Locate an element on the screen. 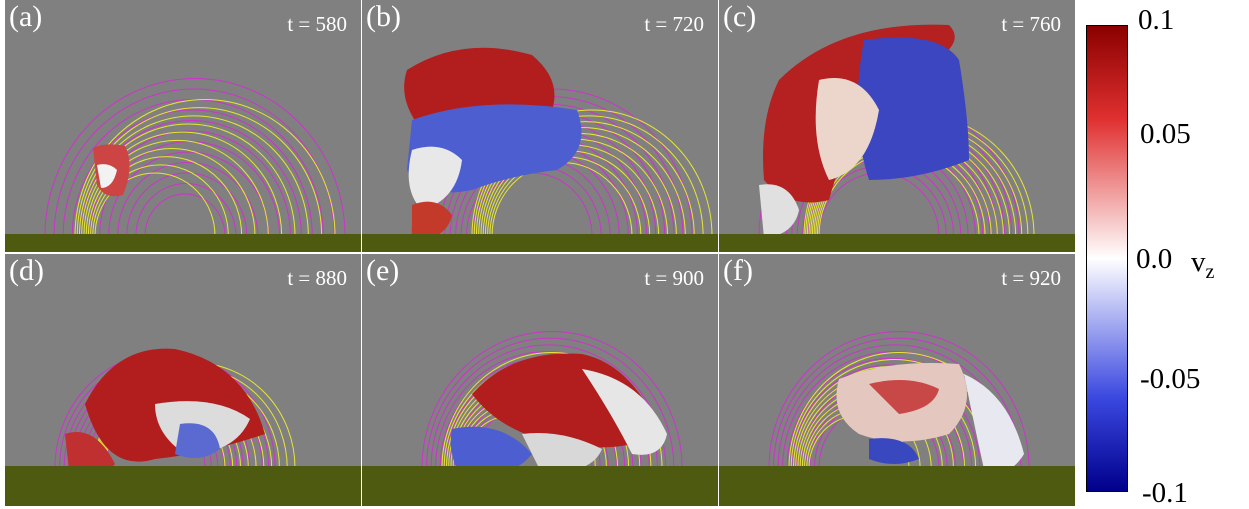 The image size is (1249, 509). panel-label: (e) is located at coordinates (383, 270).